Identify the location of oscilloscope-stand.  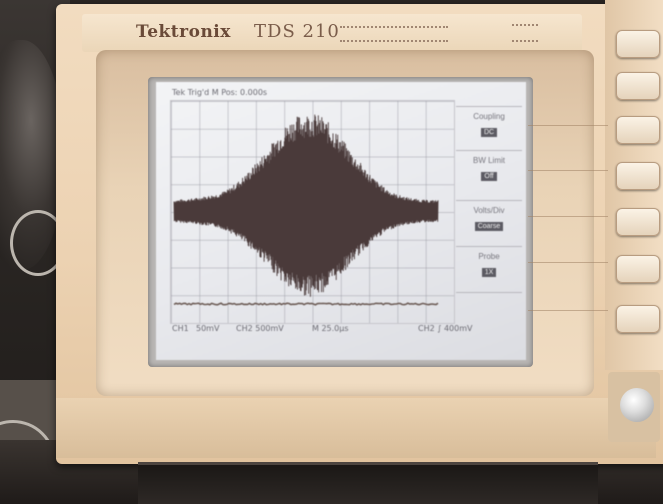
(368, 483).